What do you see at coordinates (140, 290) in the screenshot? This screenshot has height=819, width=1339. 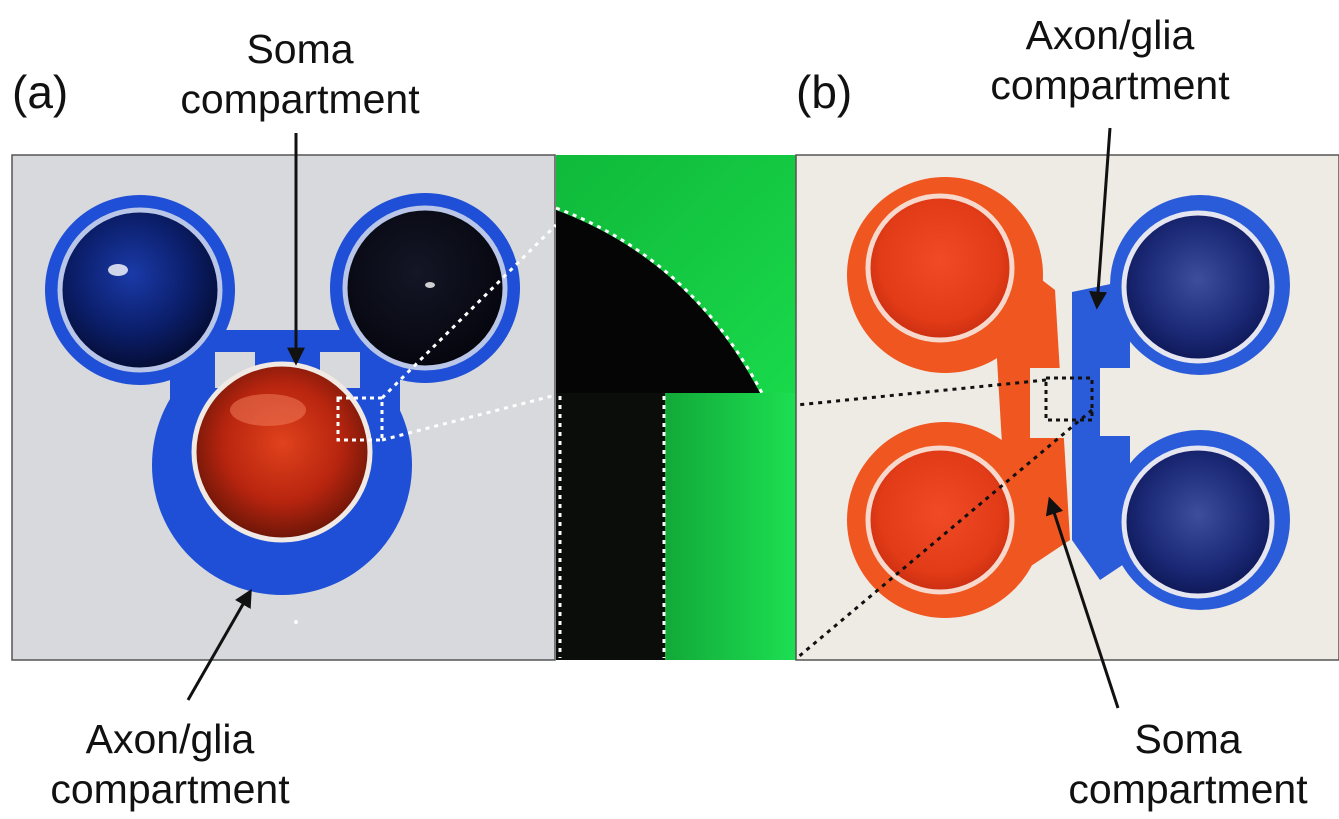 I see `well-top-left` at bounding box center [140, 290].